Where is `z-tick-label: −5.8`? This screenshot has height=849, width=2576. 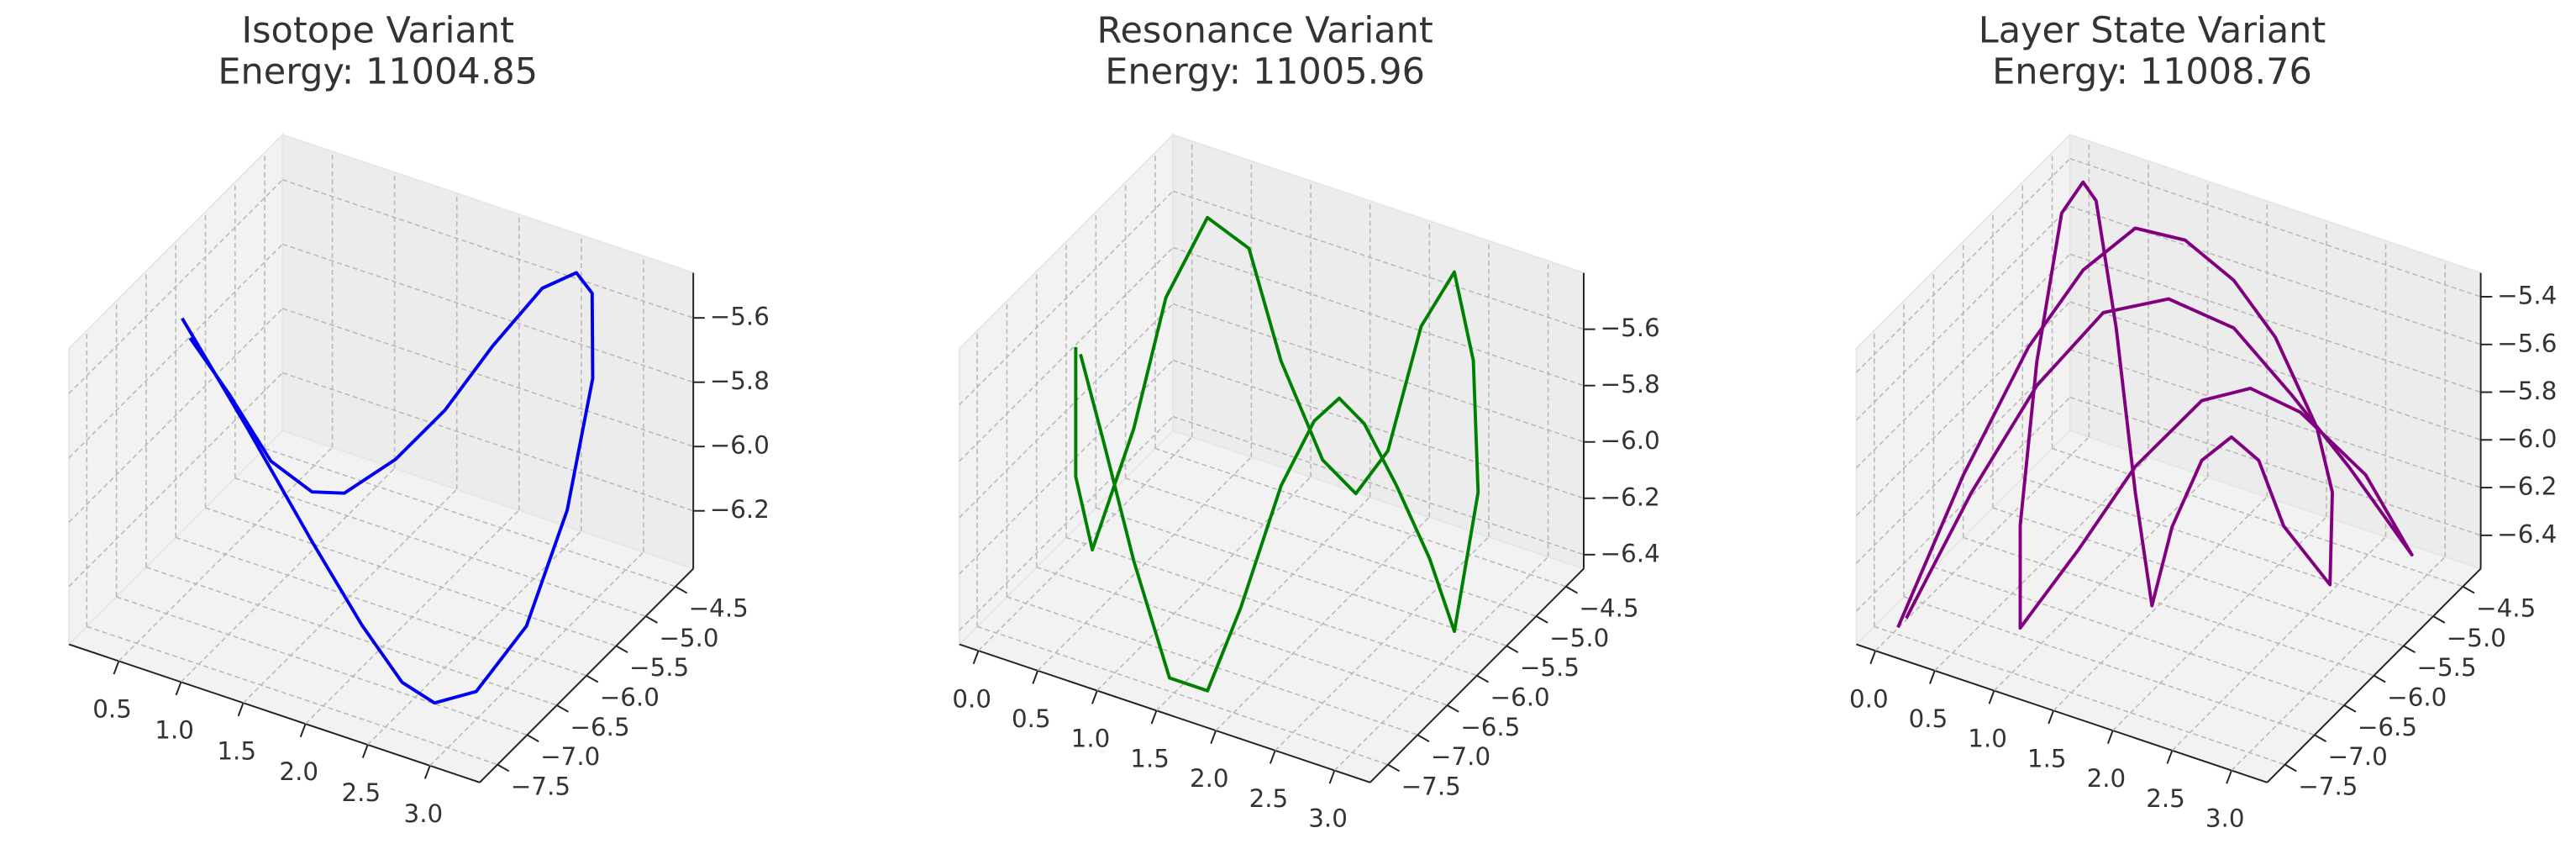
z-tick-label: −5.8 is located at coordinates (740, 380).